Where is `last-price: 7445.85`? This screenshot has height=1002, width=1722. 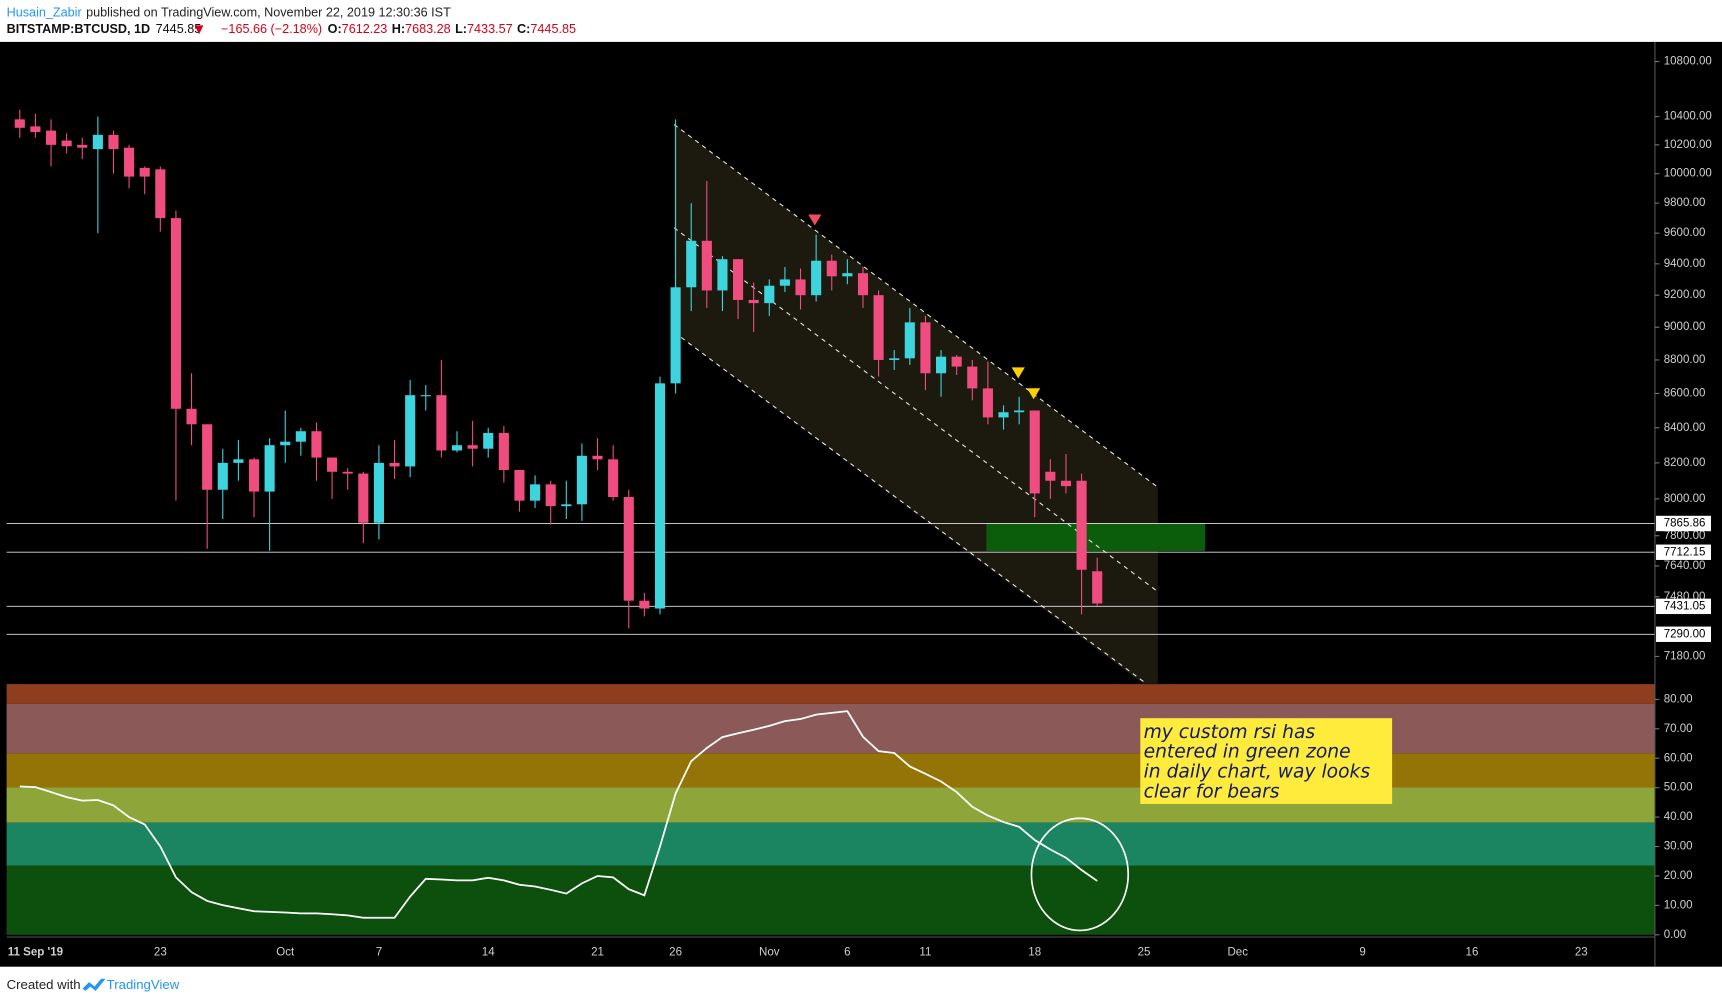
last-price: 7445.85 is located at coordinates (179, 29).